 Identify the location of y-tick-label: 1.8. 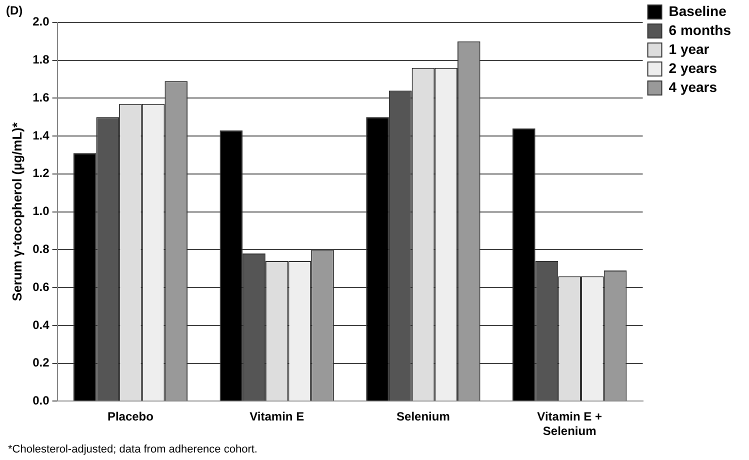
(41, 59).